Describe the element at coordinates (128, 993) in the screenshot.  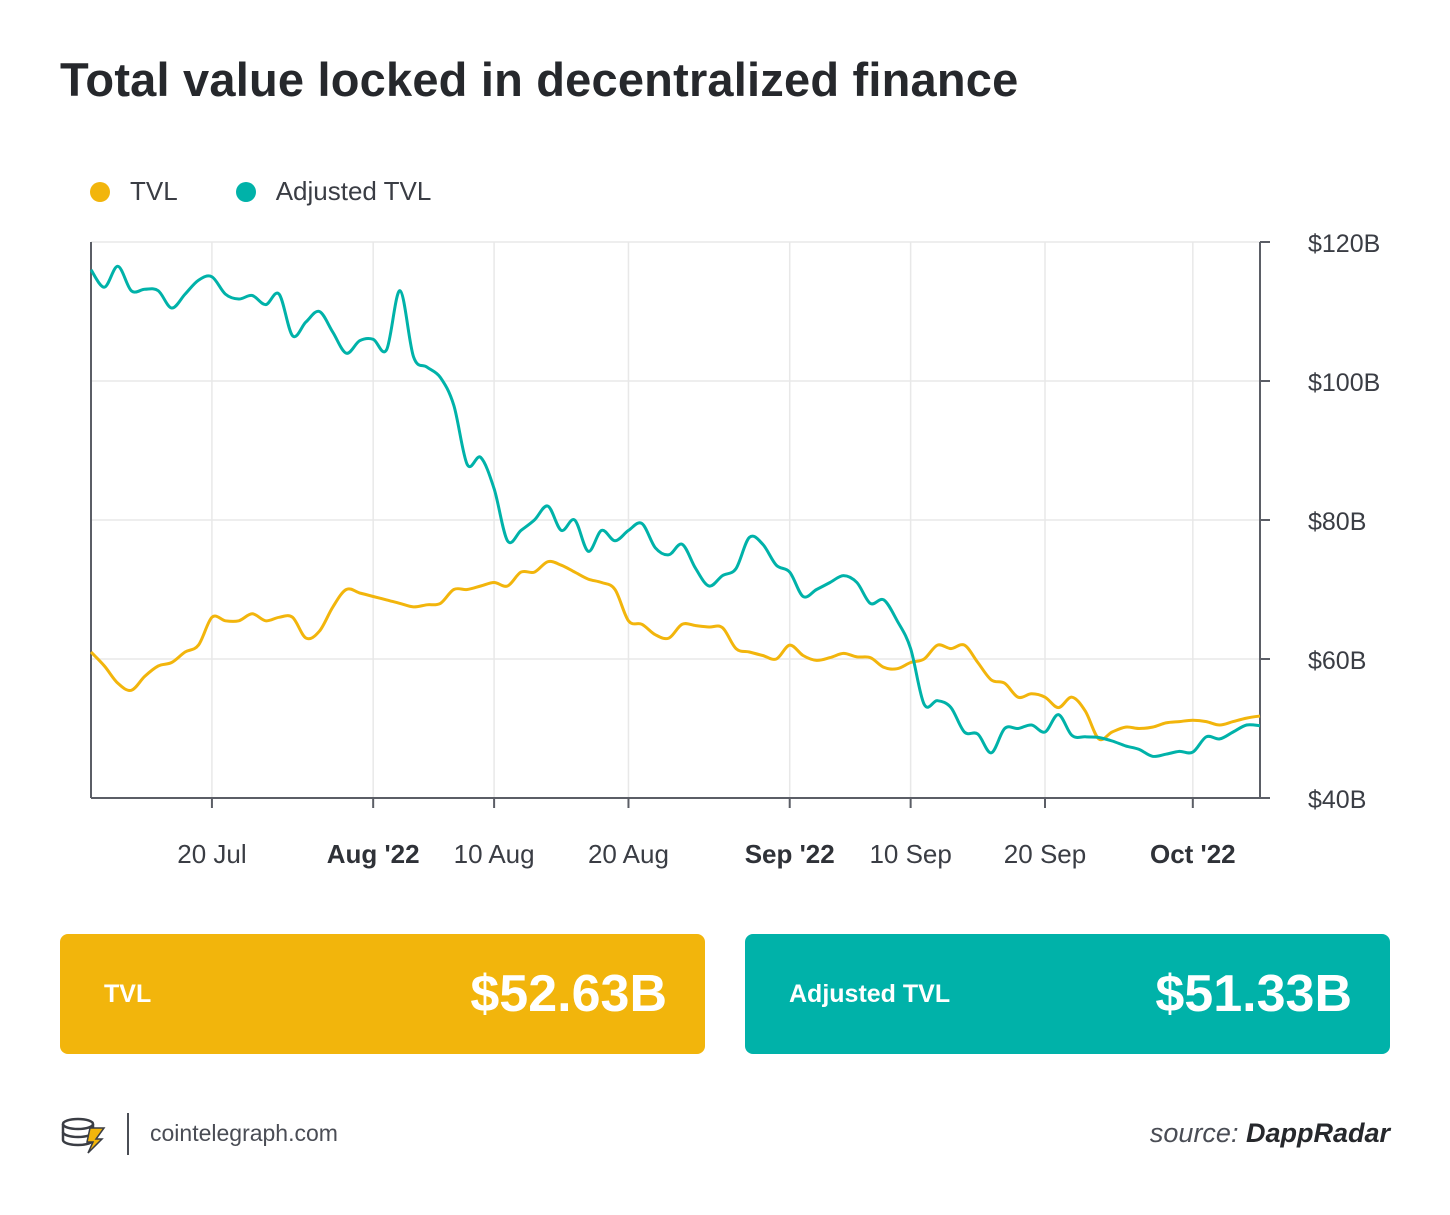
I see `tvl-card-label: TVL` at that location.